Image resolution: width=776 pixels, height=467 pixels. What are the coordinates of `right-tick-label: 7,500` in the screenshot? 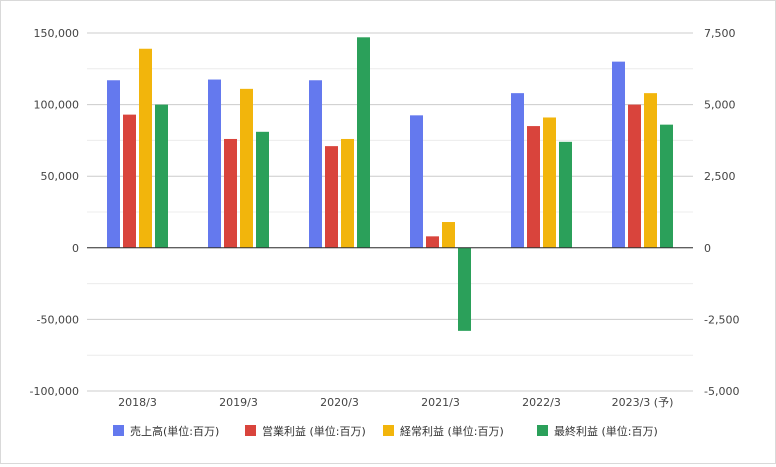 It's located at (720, 33).